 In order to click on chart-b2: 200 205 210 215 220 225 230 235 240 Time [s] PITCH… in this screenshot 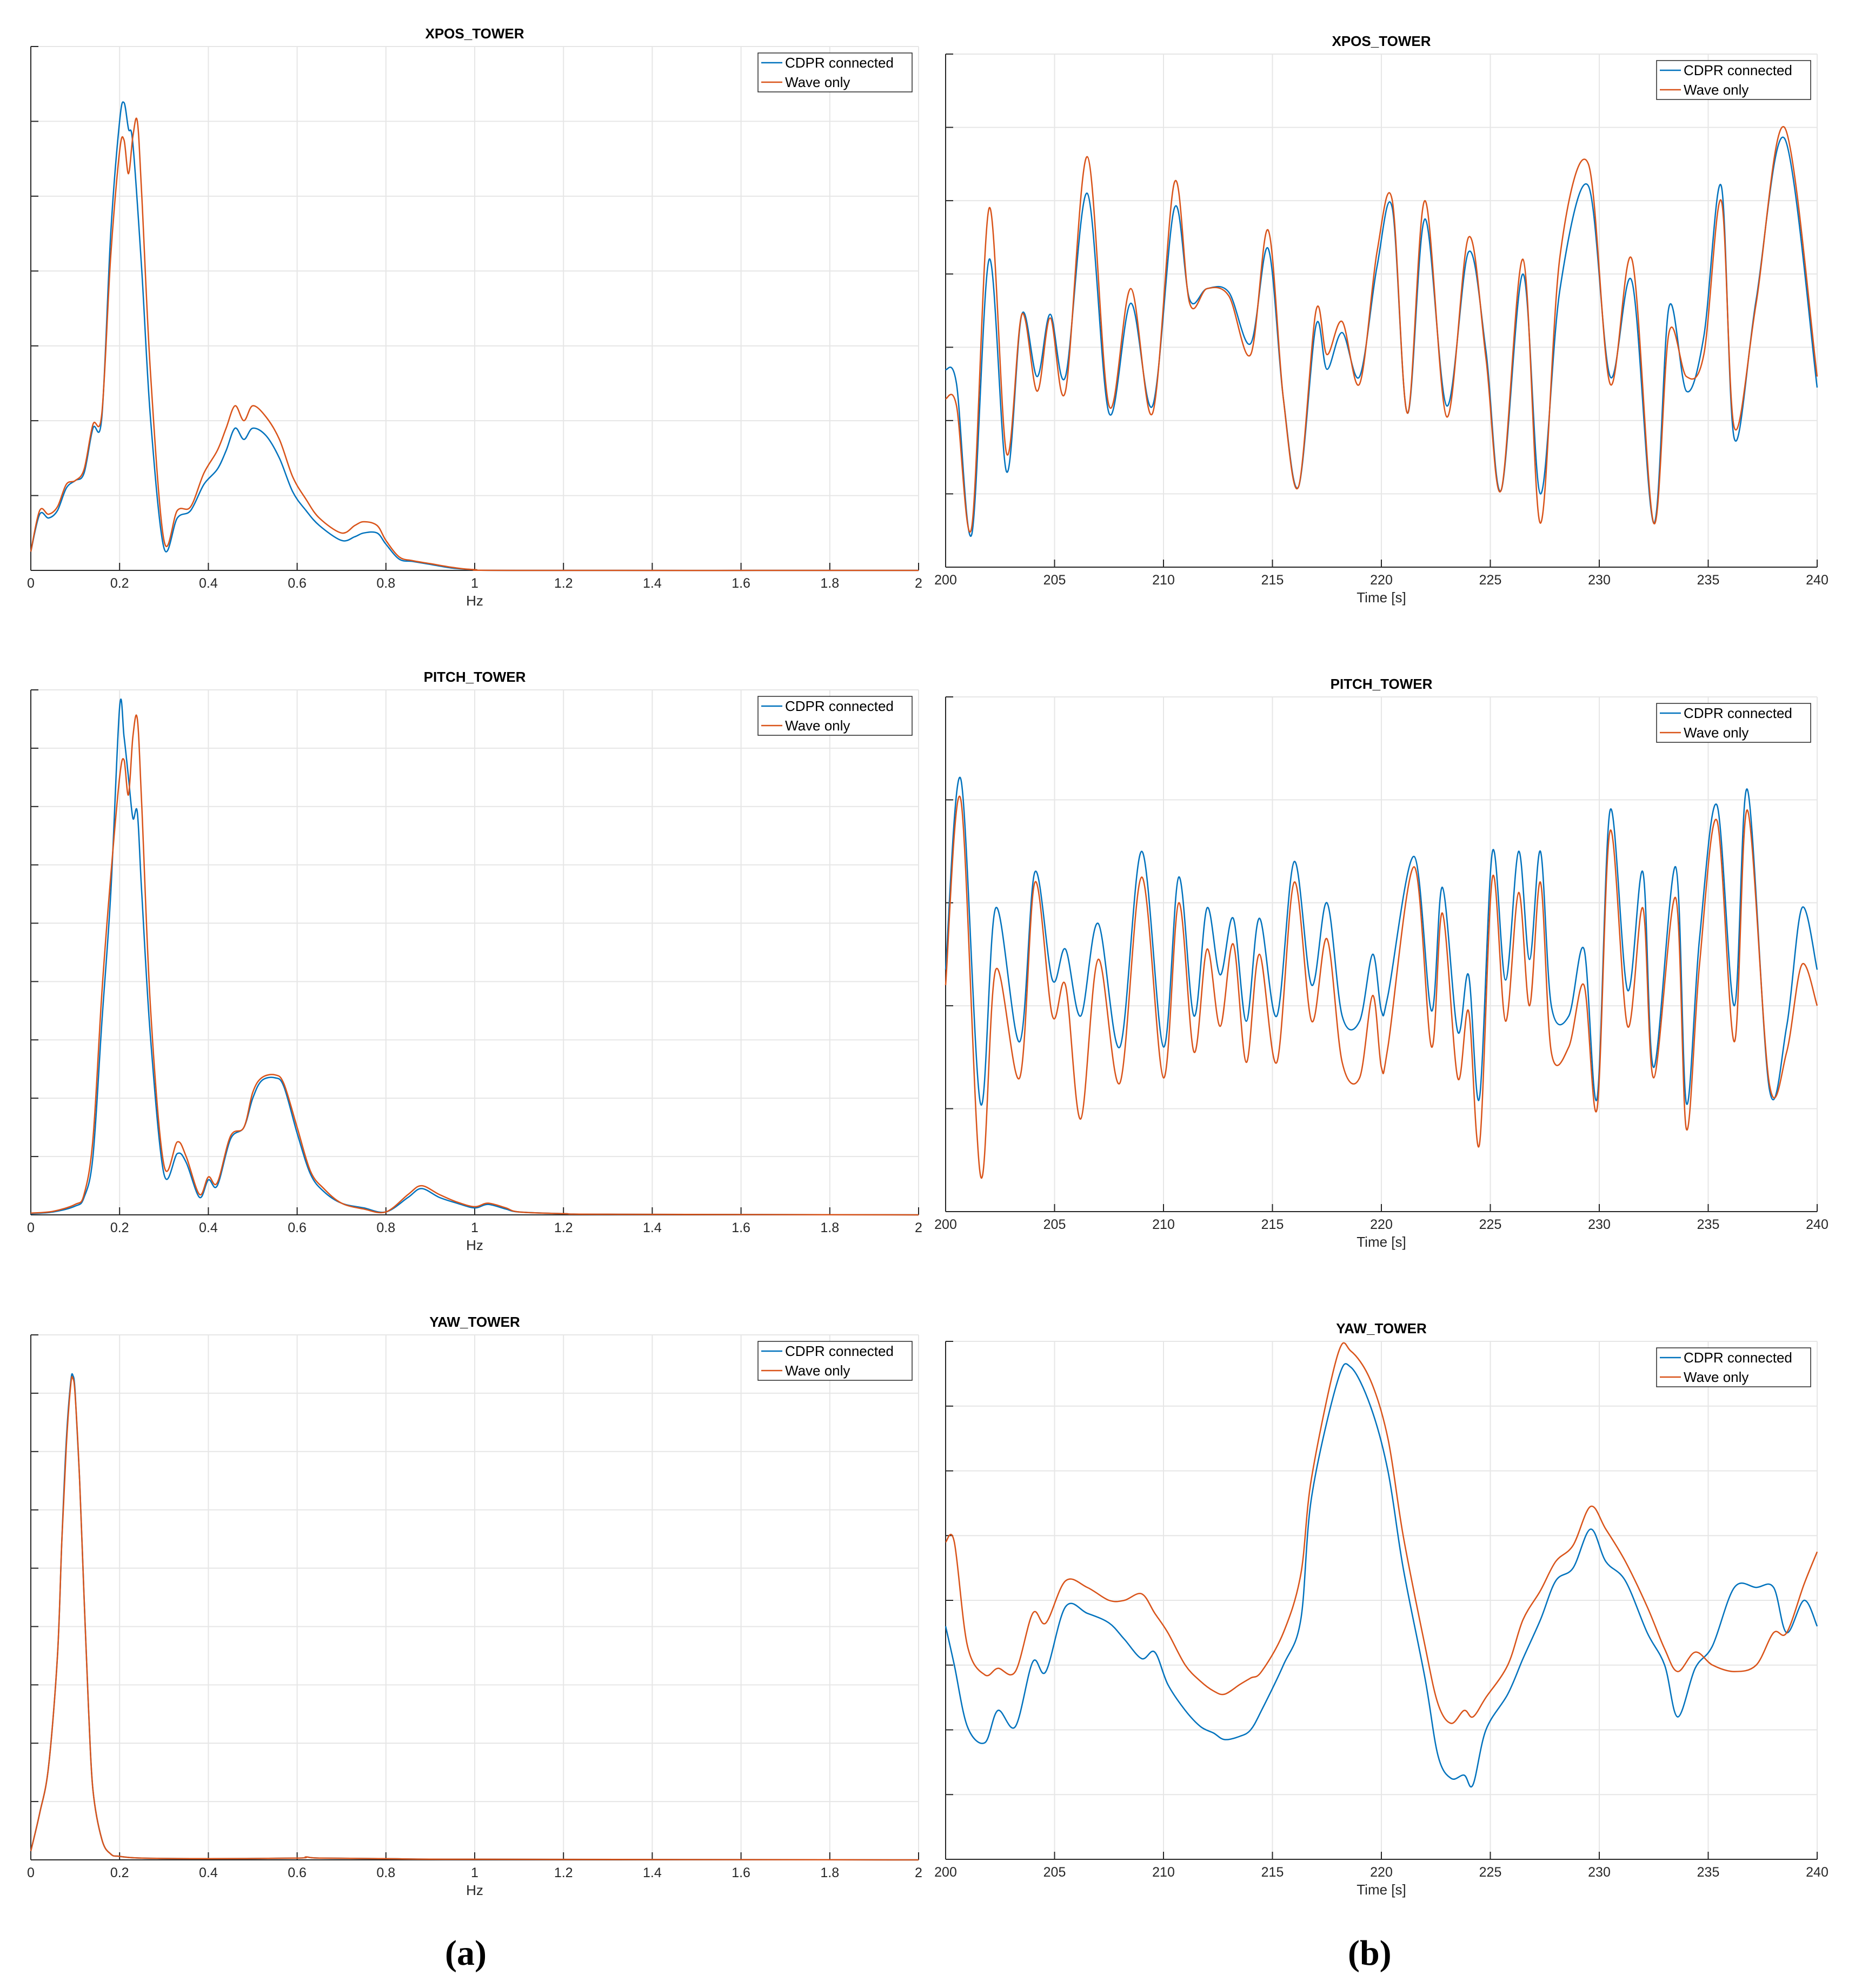, I will do `click(1382, 963)`.